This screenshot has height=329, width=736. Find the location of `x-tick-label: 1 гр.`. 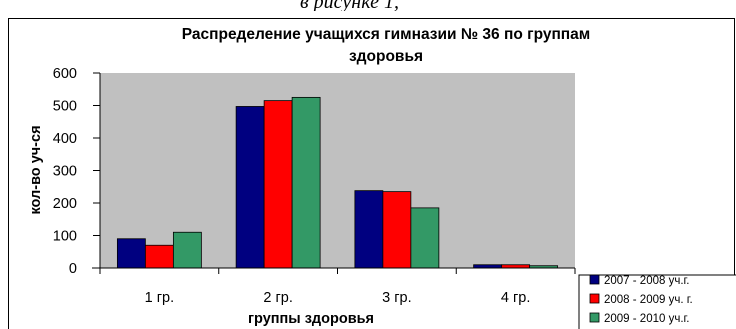

x-tick-label: 1 гр. is located at coordinates (159, 298).